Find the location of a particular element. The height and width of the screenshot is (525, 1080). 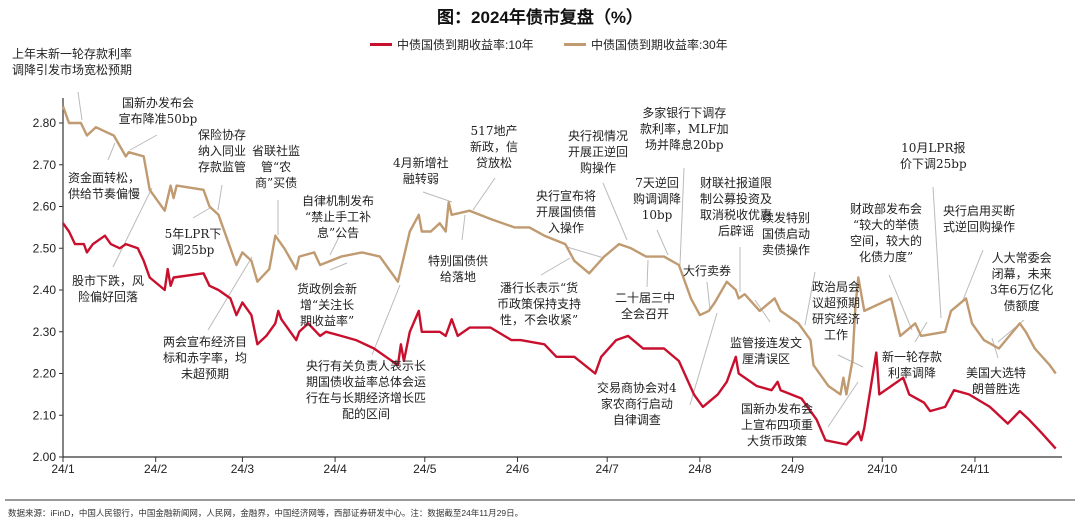

annotation-line: 购调调降 is located at coordinates (657, 199).